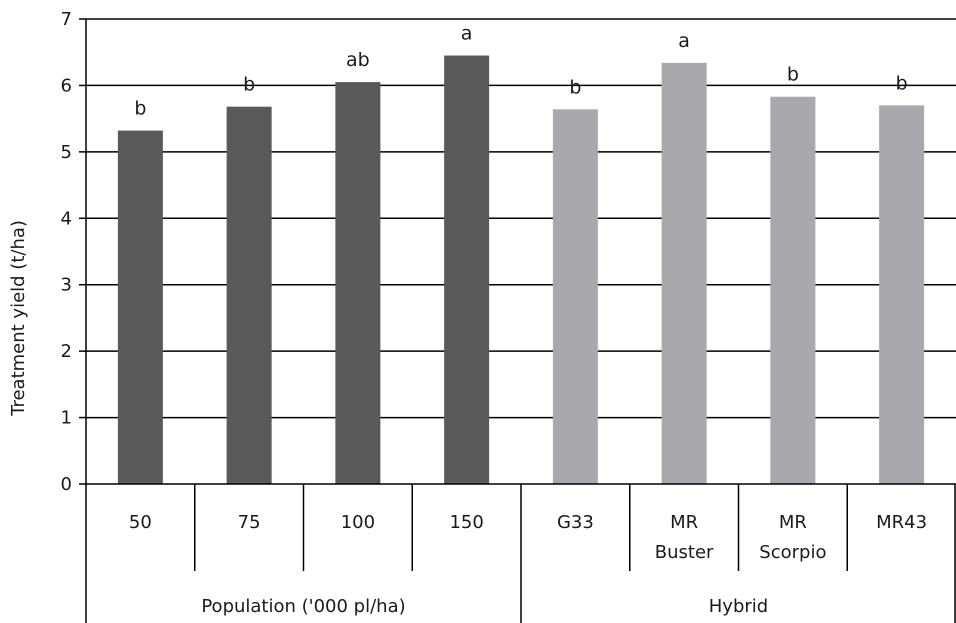  What do you see at coordinates (358, 60) in the screenshot?
I see `significance-letter: ab` at bounding box center [358, 60].